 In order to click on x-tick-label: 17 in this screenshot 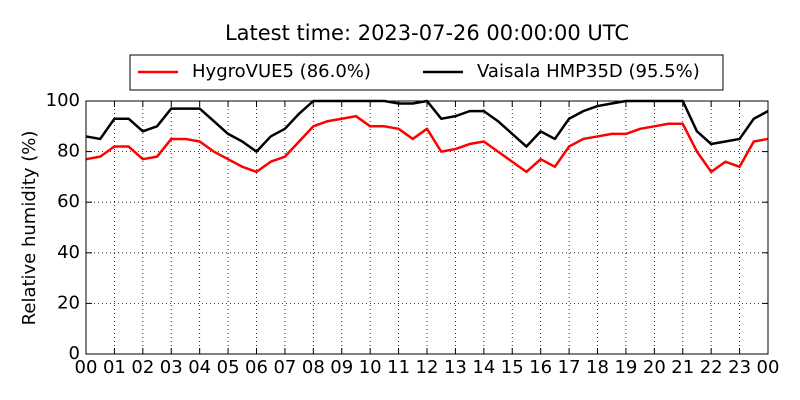, I will do `click(569, 367)`.